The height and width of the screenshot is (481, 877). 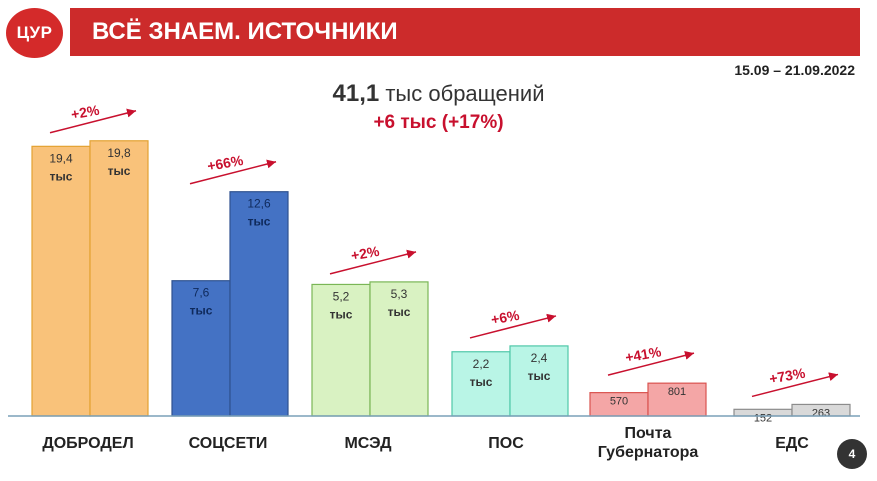 What do you see at coordinates (481, 364) in the screenshot?
I see `bar-label-3-0: 2,2` at bounding box center [481, 364].